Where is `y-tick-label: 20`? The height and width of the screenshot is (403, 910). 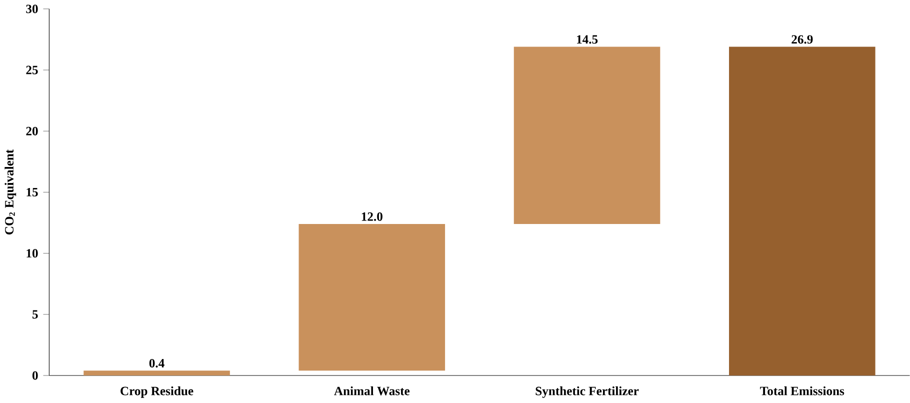
y-tick-label: 20 is located at coordinates (32, 131).